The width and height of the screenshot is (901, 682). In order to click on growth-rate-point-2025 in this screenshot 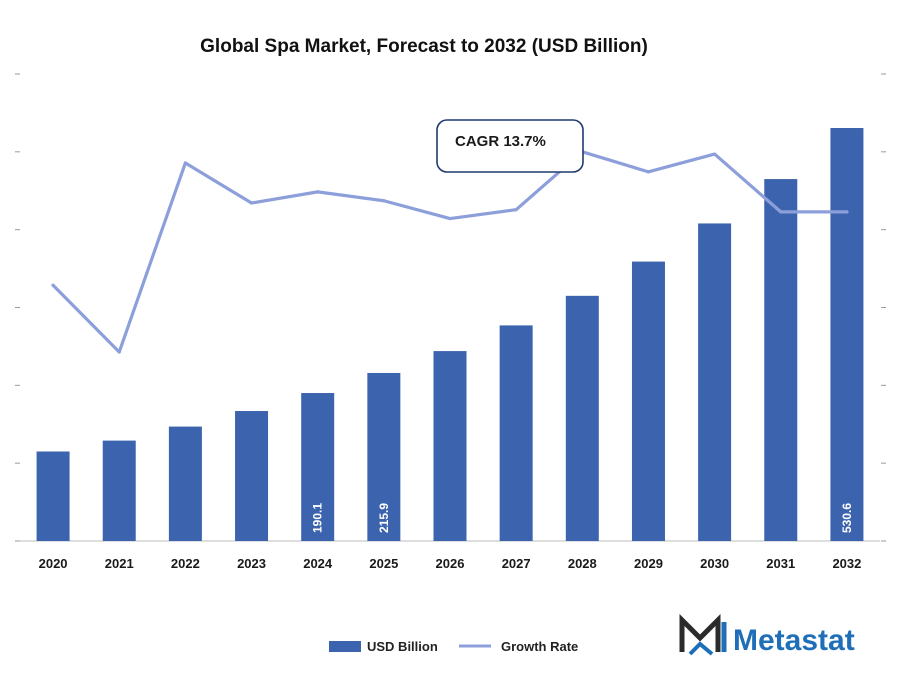, I will do `click(384, 201)`.